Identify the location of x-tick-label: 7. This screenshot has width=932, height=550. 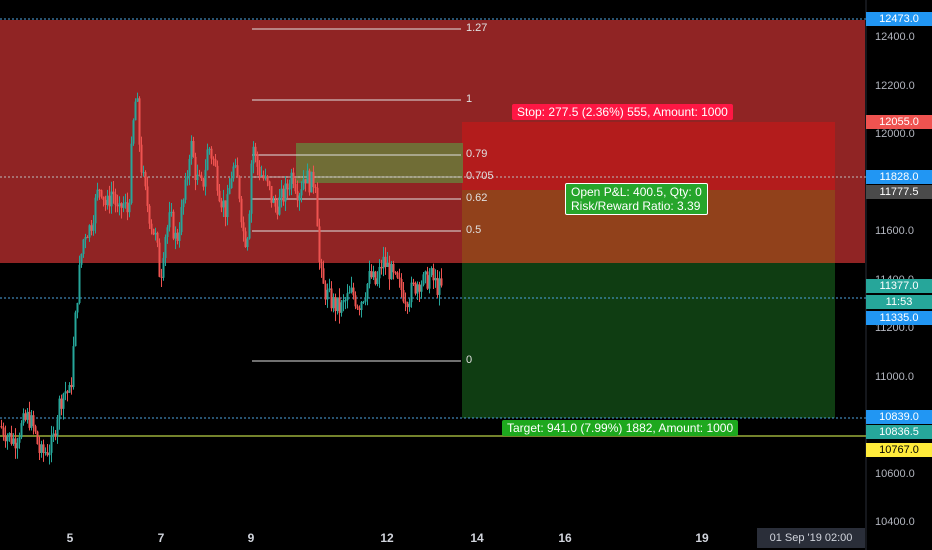
(161, 538).